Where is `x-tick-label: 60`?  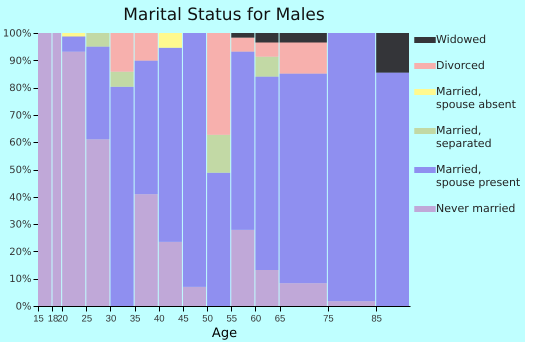
x-tick-label: 60 is located at coordinates (256, 319).